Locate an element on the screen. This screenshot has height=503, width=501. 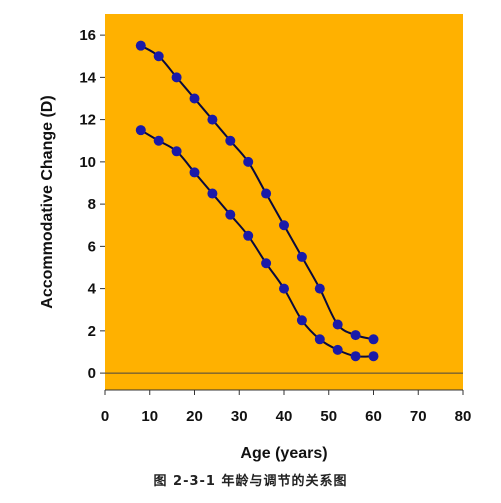
y-tick-label: 14 is located at coordinates (87, 77).